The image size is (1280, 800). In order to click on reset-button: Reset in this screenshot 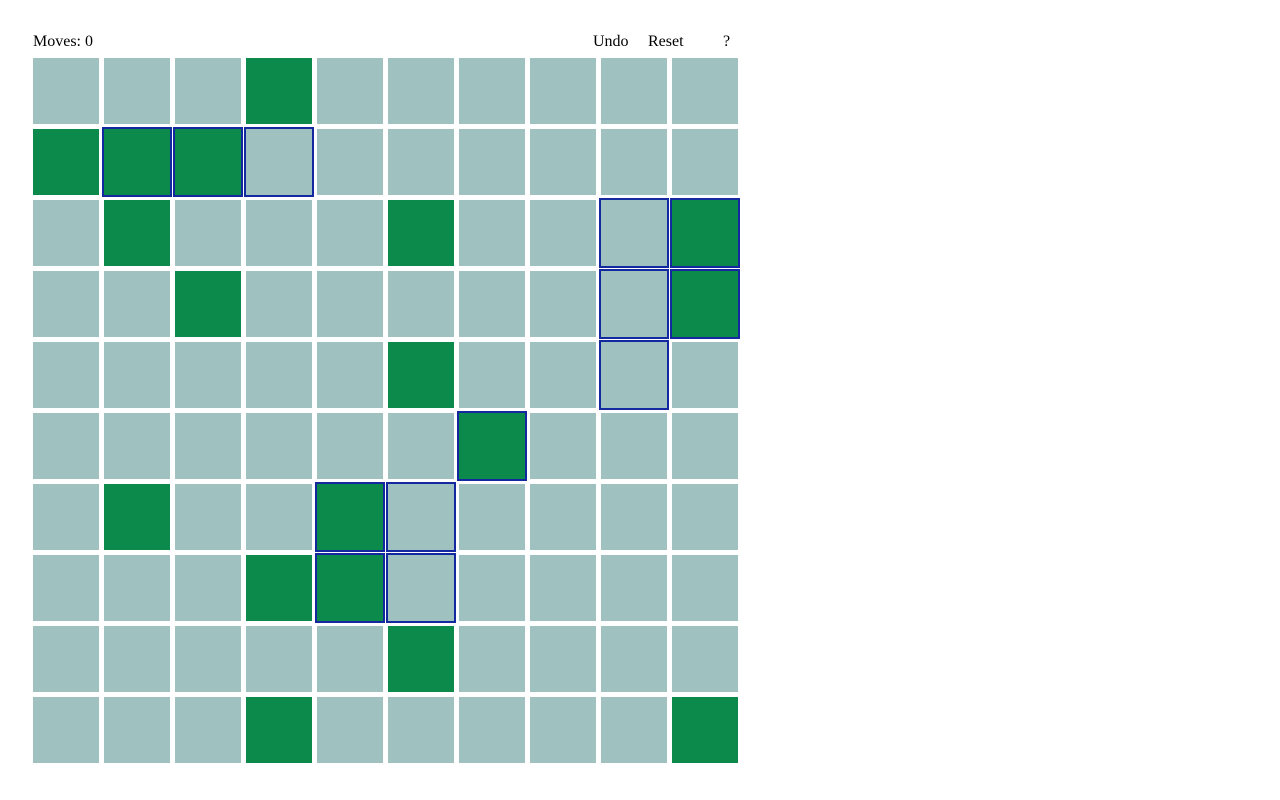, I will do `click(666, 41)`.